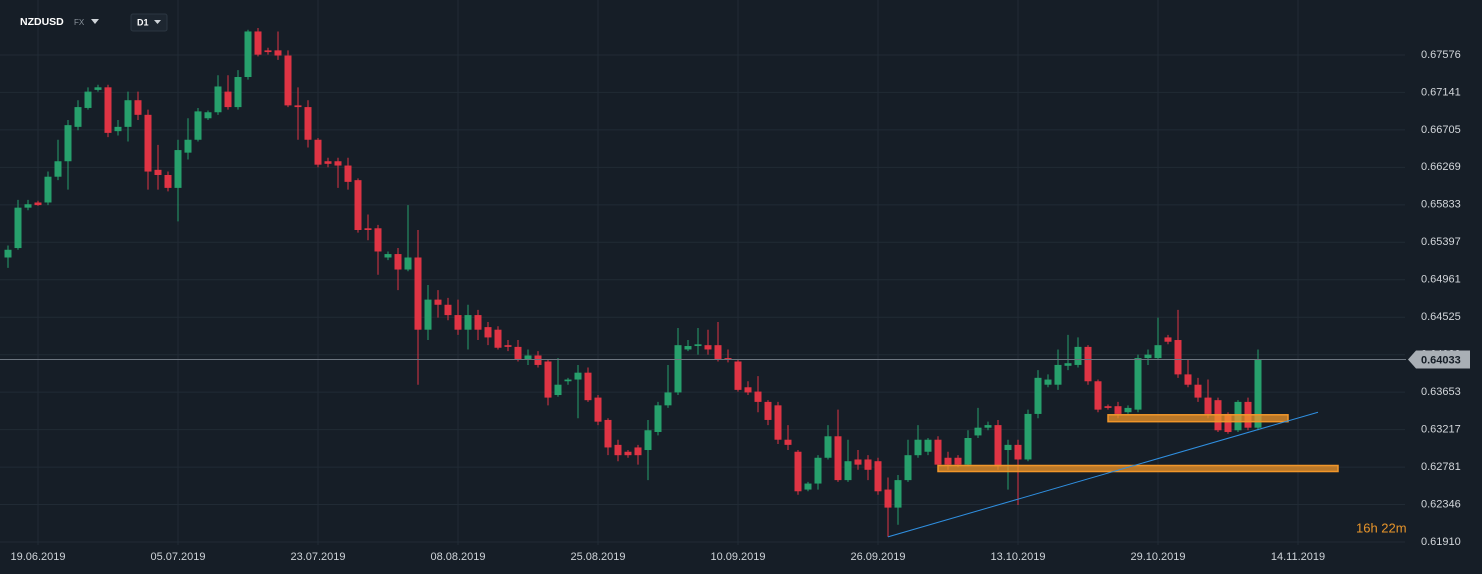  Describe the element at coordinates (177, 557) in the screenshot. I see `x-tick-label: 05.07.2019` at that location.